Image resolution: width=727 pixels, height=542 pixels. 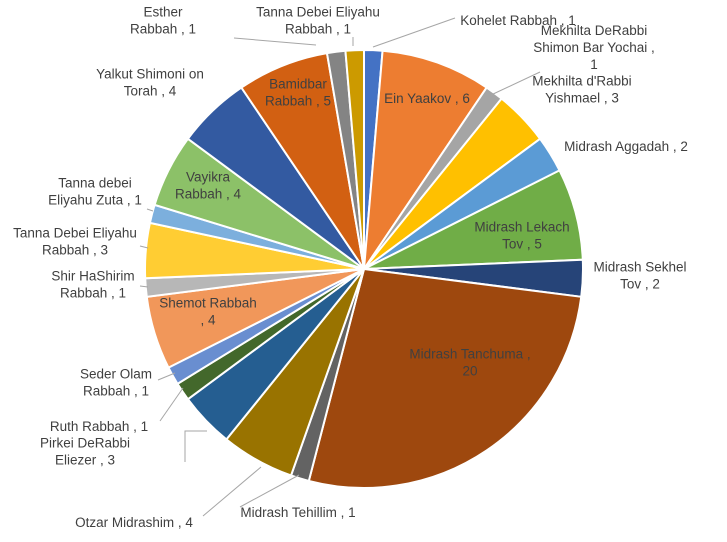 What do you see at coordinates (594, 47) in the screenshot?
I see `data-label: Mekhilta DeRabbi Shimon Bar Yochai ,1` at bounding box center [594, 47].